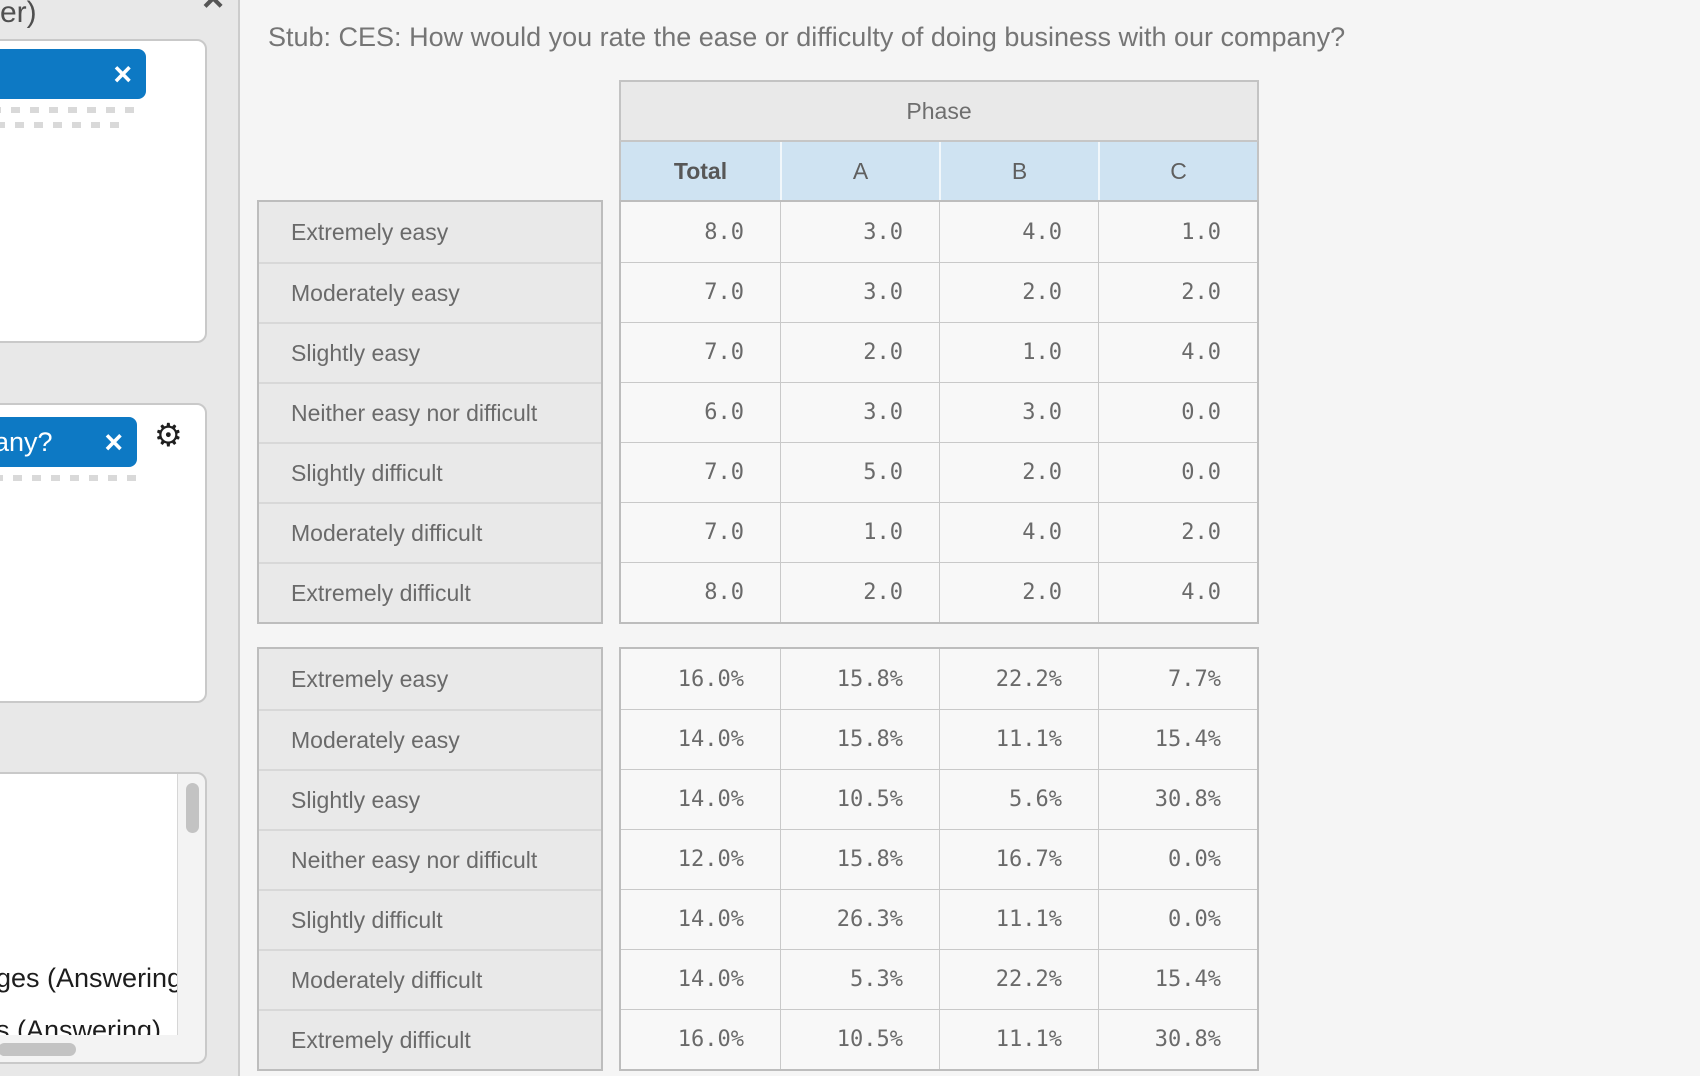  I want to click on percent-cell: 16.7%, so click(1018, 859).